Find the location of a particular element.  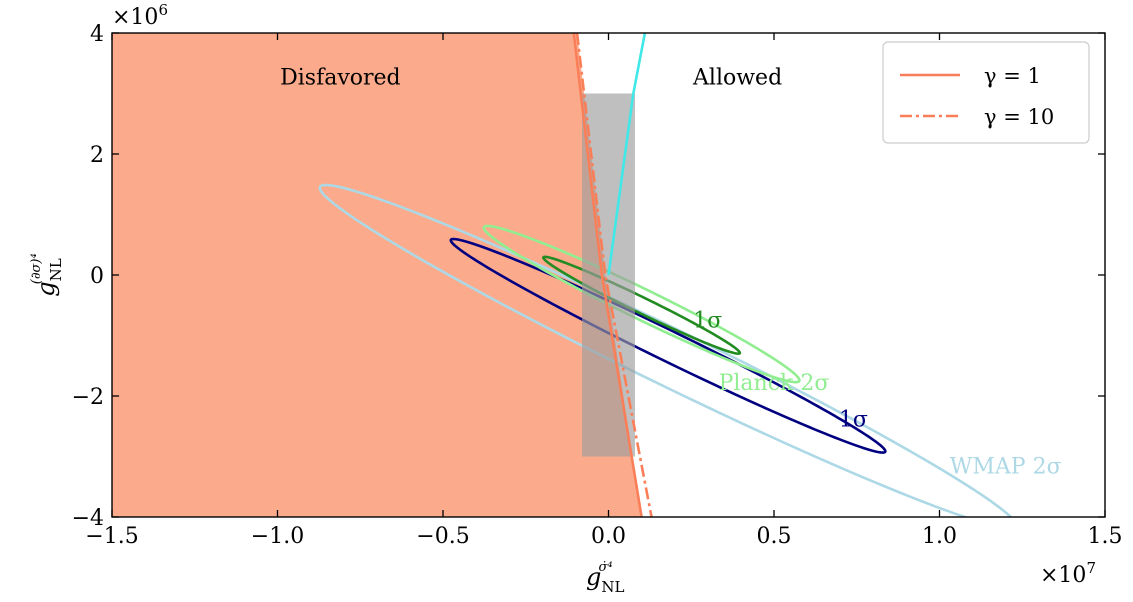

y-tick-label-1: −2 is located at coordinates (88, 397).